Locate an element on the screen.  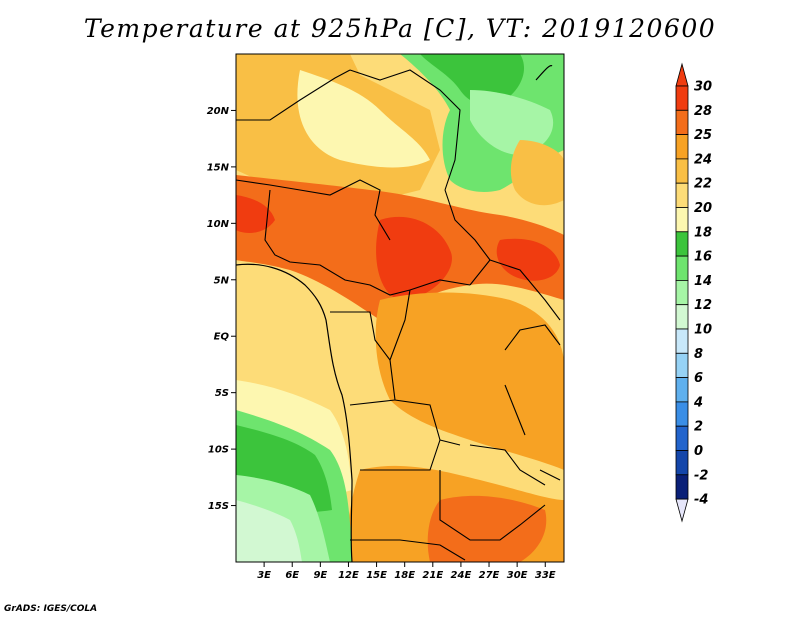
lon-tick-label: 27E is located at coordinates (489, 575).